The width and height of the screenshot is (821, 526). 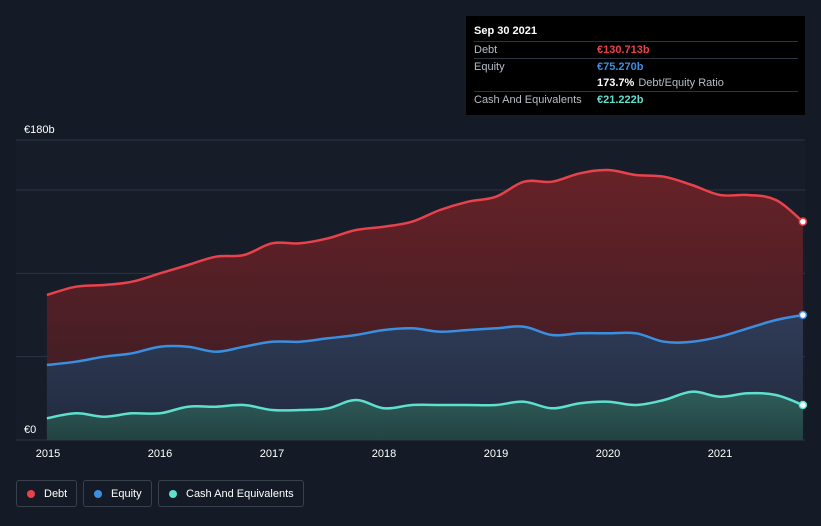 What do you see at coordinates (608, 454) in the screenshot?
I see `x-tick-label-2020: 2020` at bounding box center [608, 454].